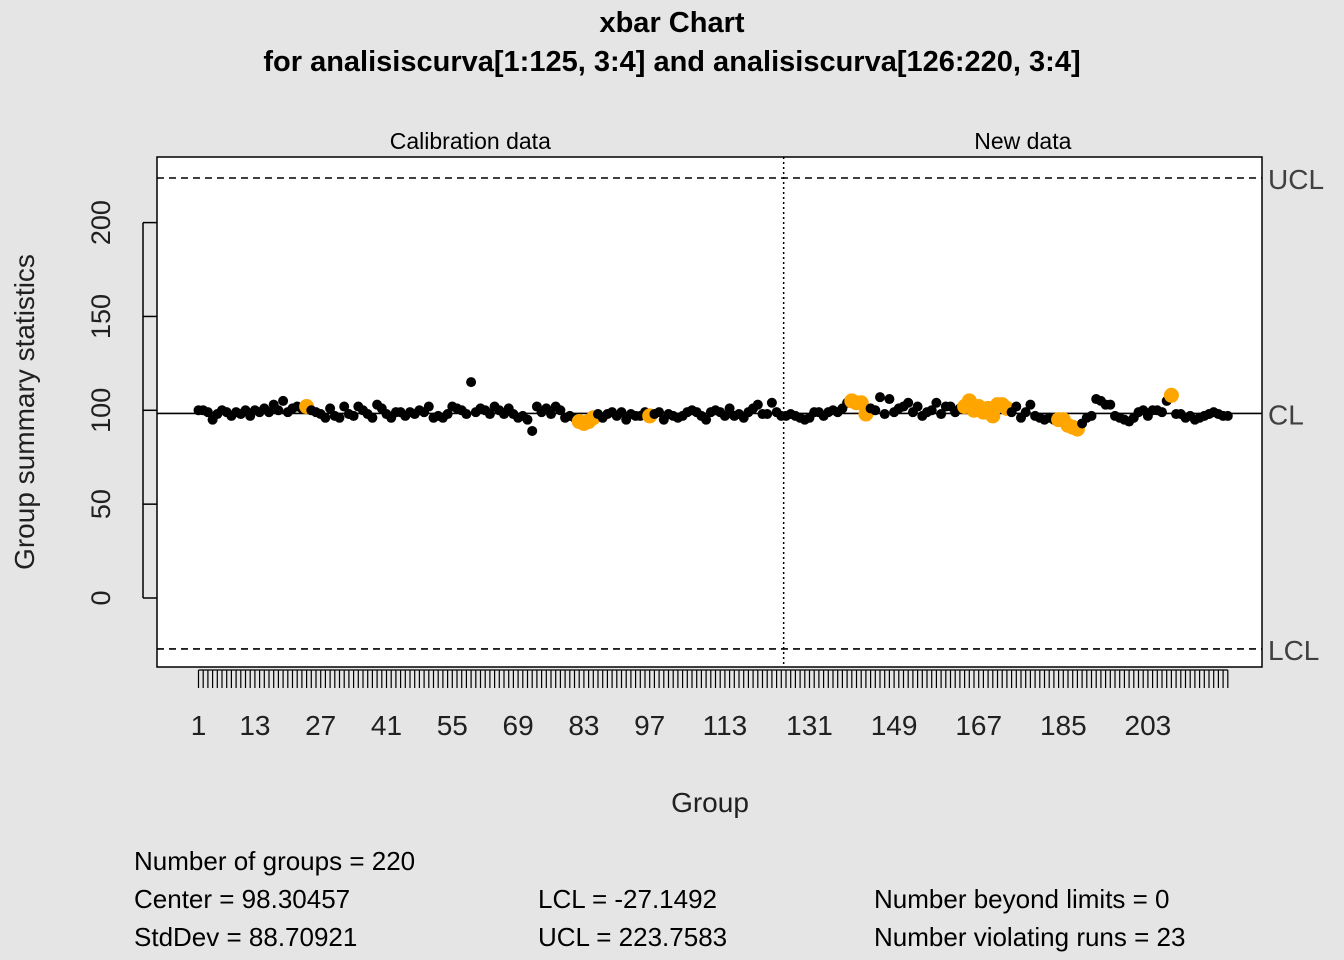  What do you see at coordinates (628, 899) in the screenshot?
I see `stat-lcl: LCL = -27.1492` at bounding box center [628, 899].